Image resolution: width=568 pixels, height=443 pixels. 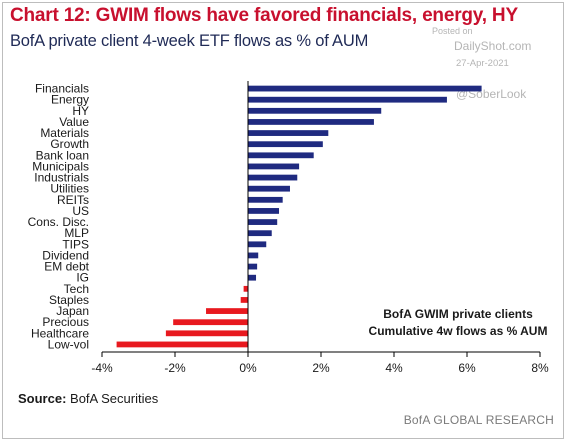 I want to click on annotation-line-1: BofA GWIM private clients, so click(x=458, y=314).